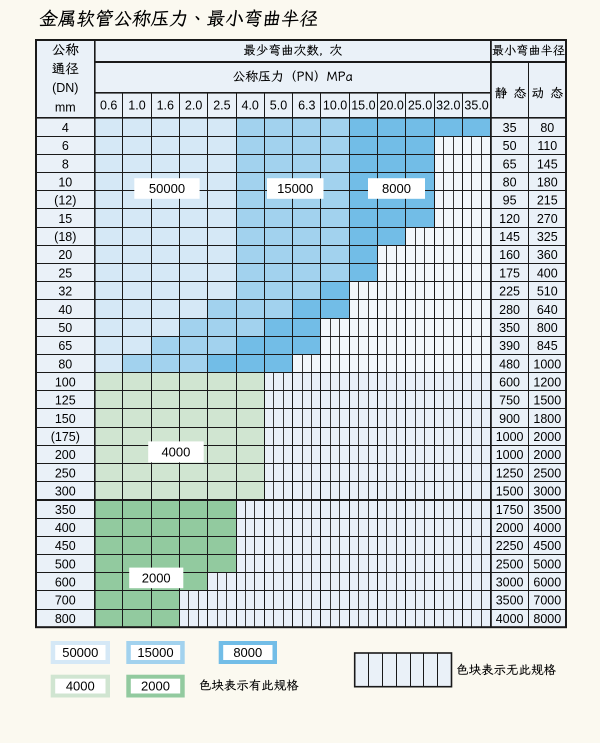  What do you see at coordinates (448, 106) in the screenshot?
I see `svg-text: 32.0` at bounding box center [448, 106].